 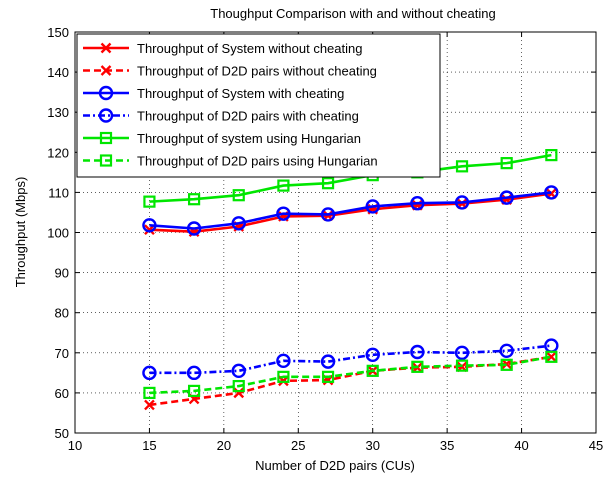 What do you see at coordinates (62, 353) in the screenshot?
I see `y-tick-label: 70` at bounding box center [62, 353].